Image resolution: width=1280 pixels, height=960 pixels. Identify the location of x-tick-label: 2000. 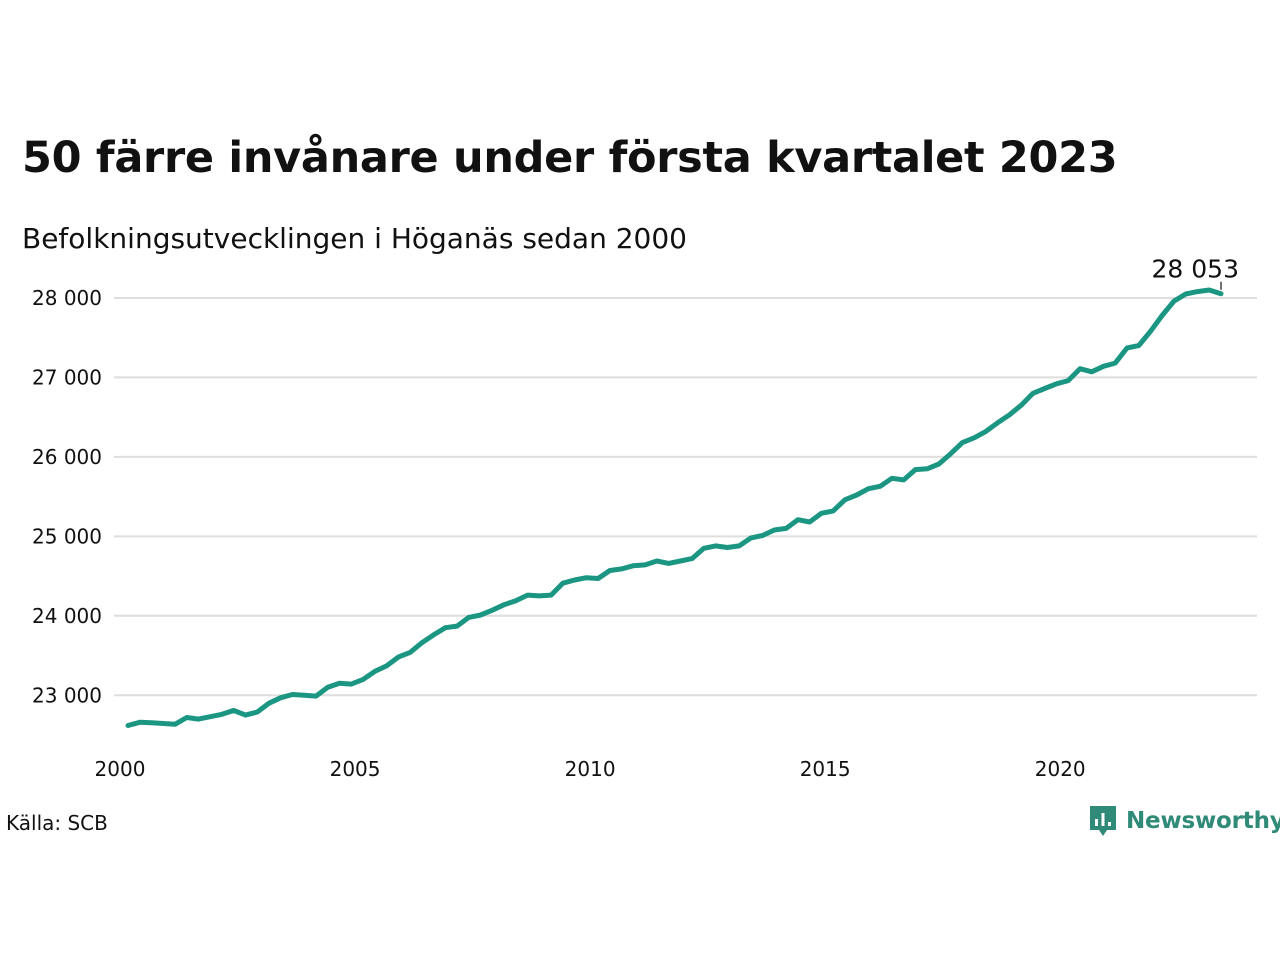
(120, 769).